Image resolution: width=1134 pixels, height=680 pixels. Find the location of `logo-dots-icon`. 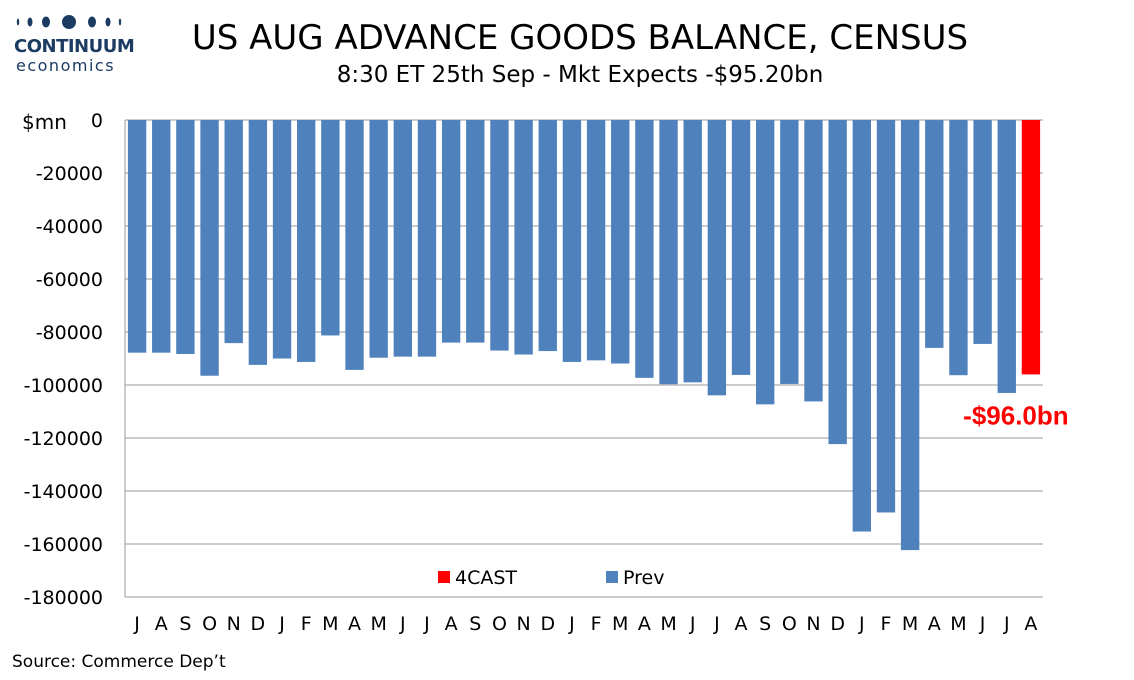

logo-dots-icon is located at coordinates (69, 22).